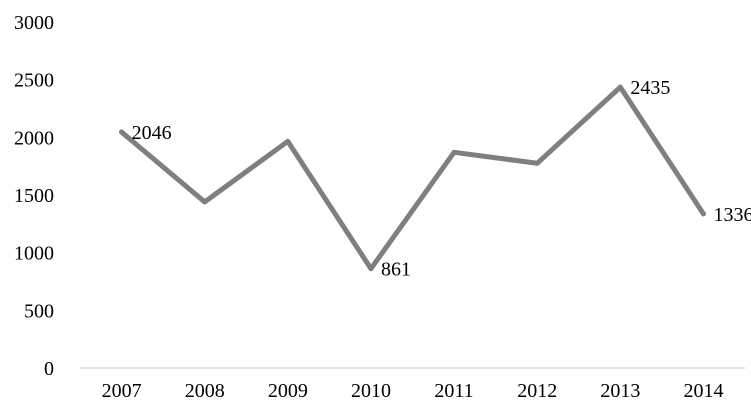 The image size is (751, 405). Describe the element at coordinates (650, 88) in the screenshot. I see `data-label: 2435` at that location.